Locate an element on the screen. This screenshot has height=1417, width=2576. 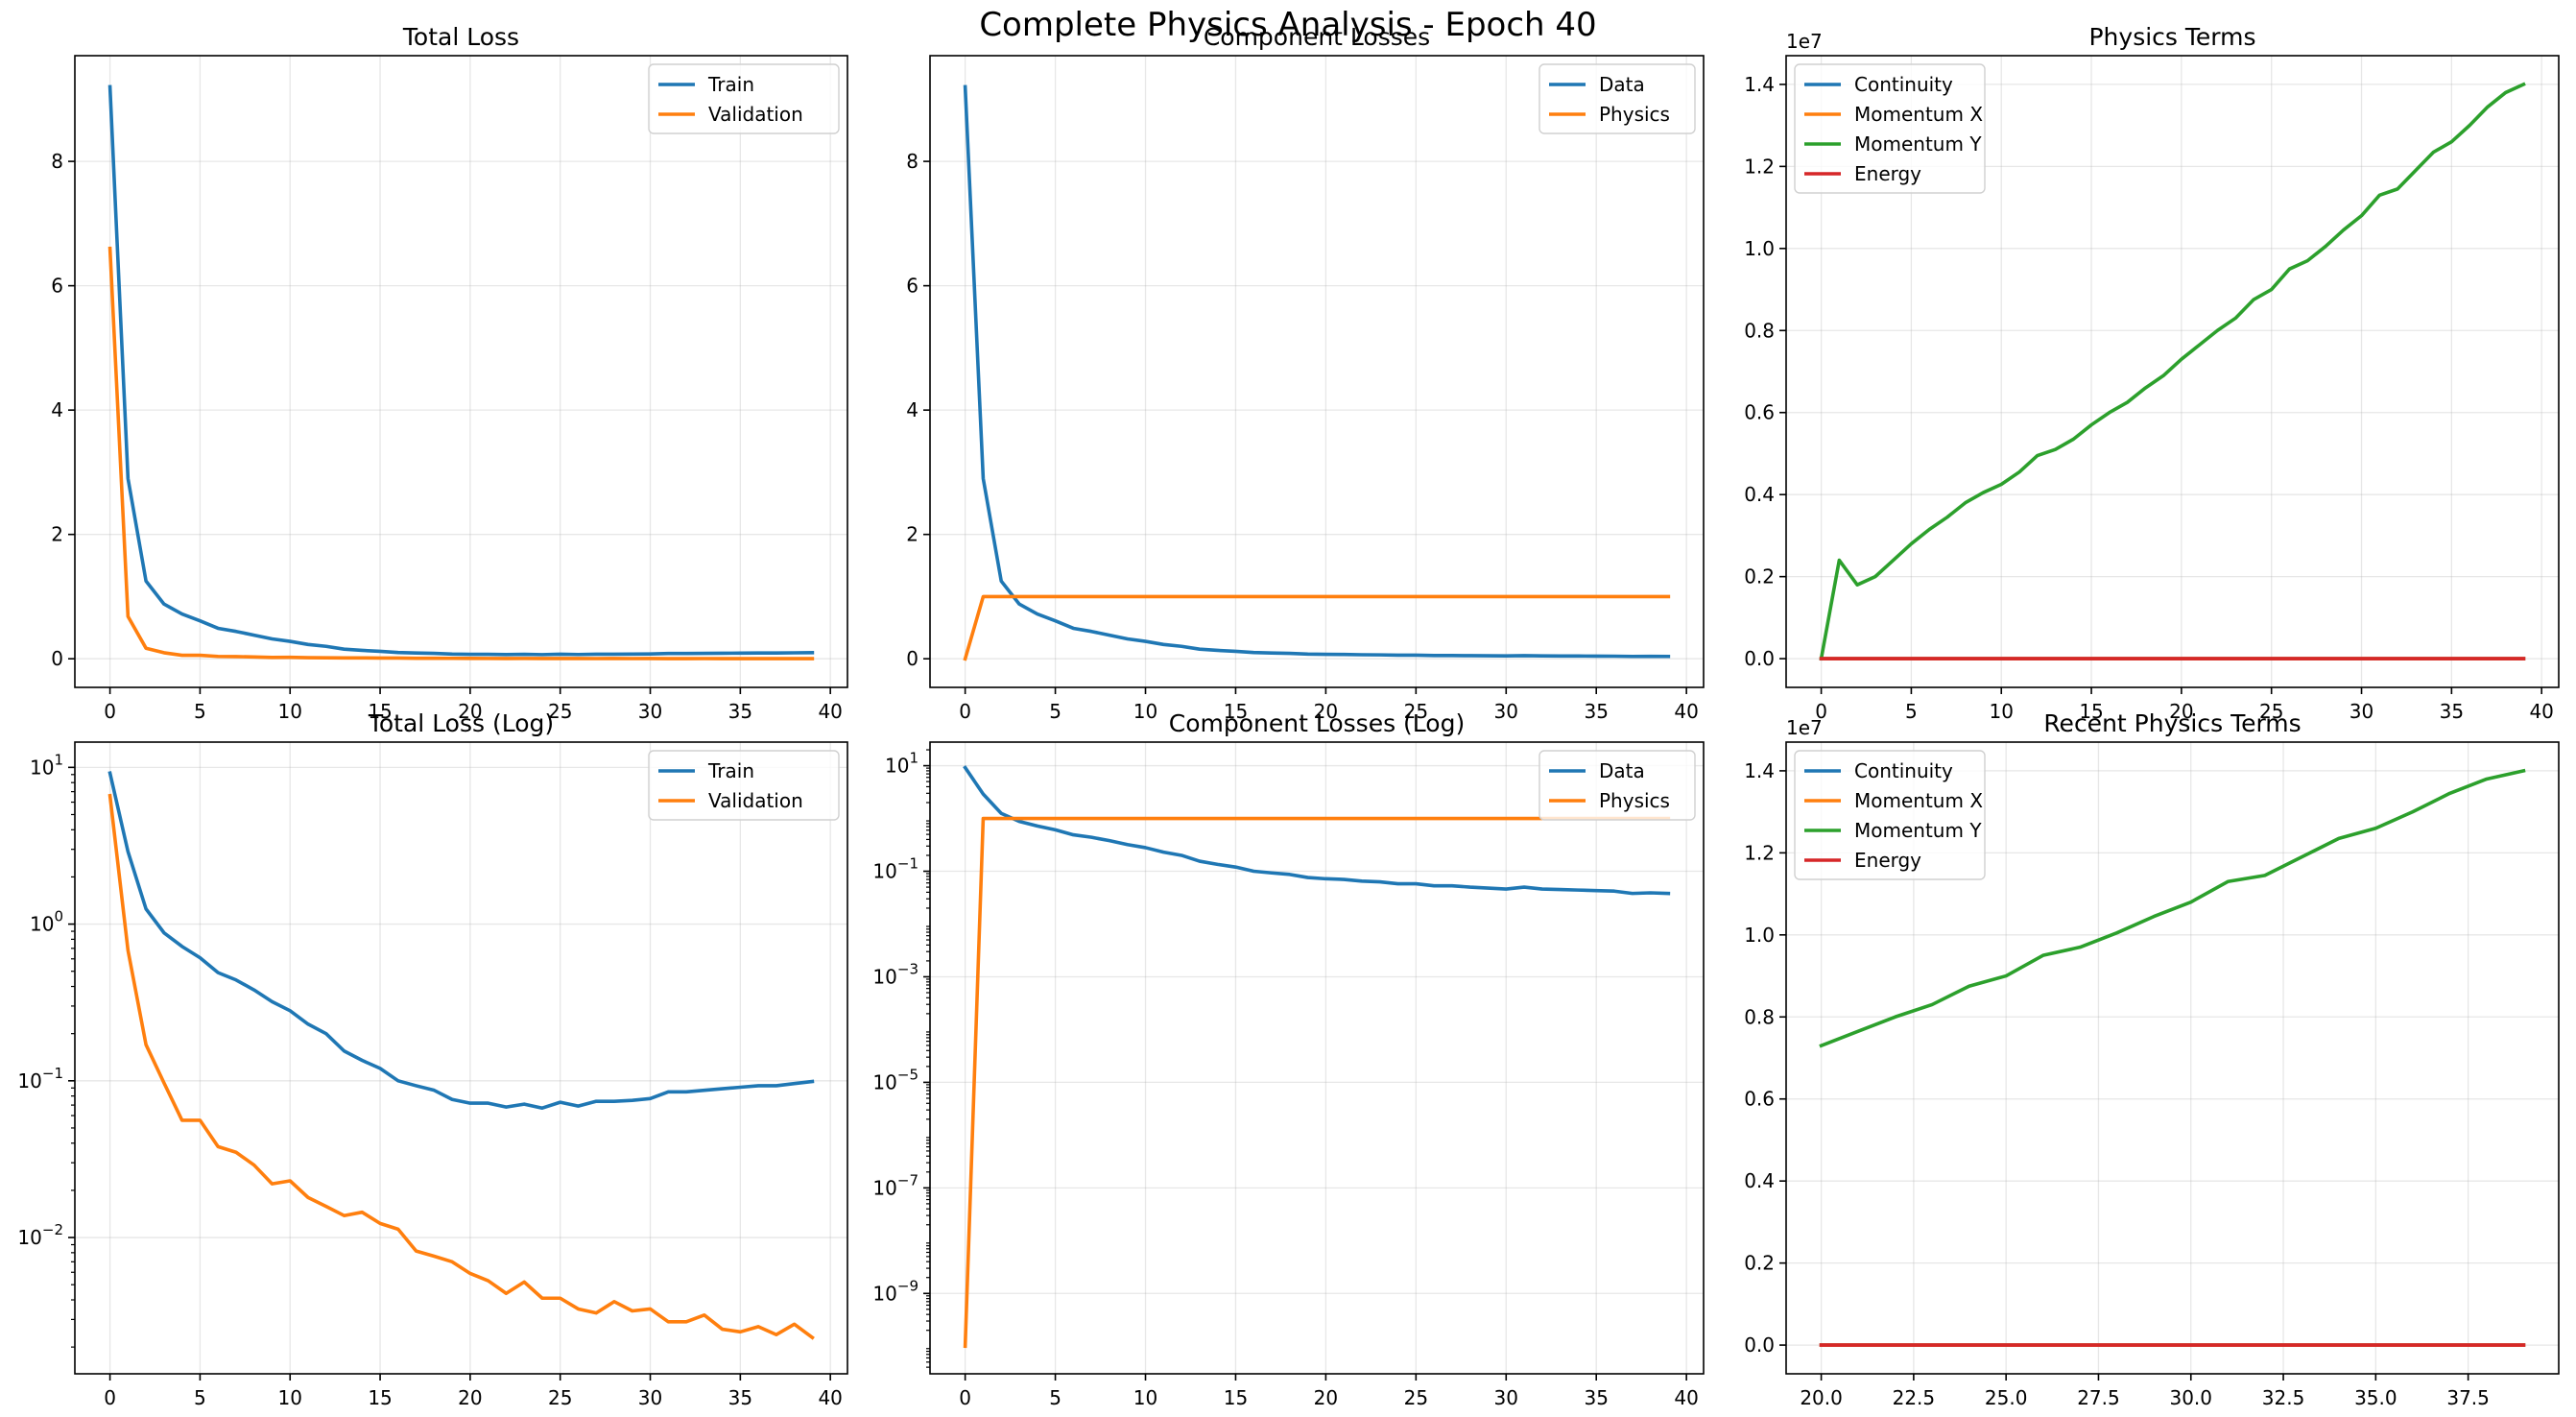
legend-label-energy: Energy is located at coordinates (1887, 861).